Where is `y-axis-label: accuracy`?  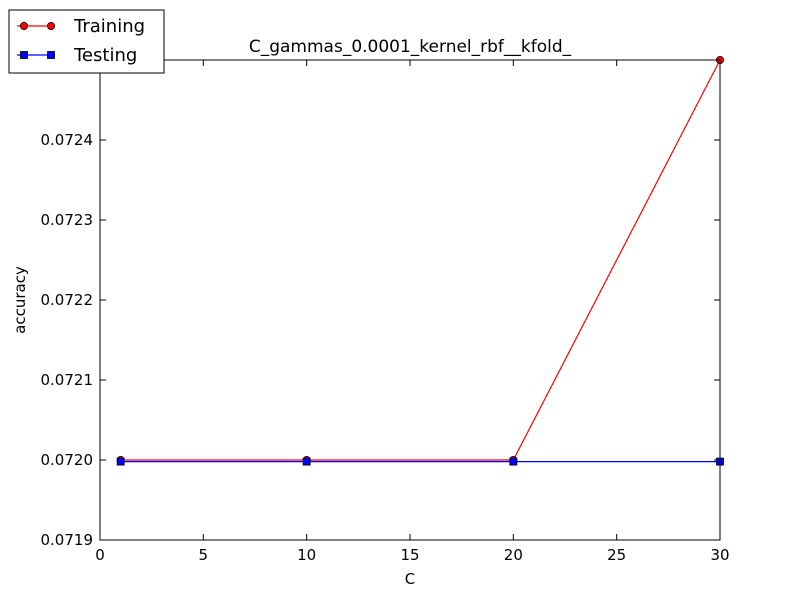 y-axis-label: accuracy is located at coordinates (20, 300).